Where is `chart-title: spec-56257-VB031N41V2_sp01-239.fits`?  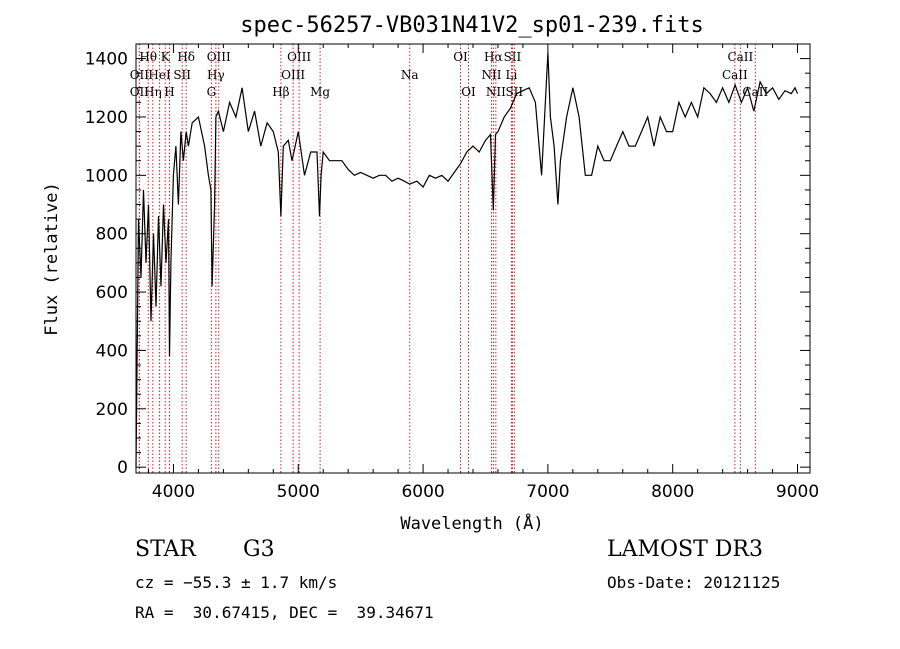 chart-title: spec-56257-VB031N41V2_sp01-239.fits is located at coordinates (472, 25).